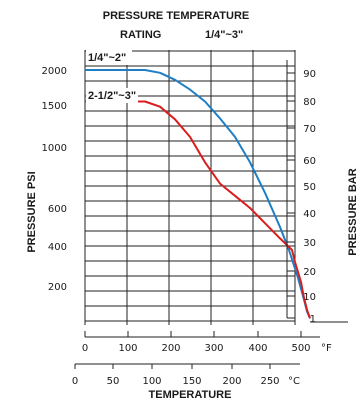 This screenshot has height=402, width=363. I want to click on celsius-tick-label: 150, so click(191, 381).